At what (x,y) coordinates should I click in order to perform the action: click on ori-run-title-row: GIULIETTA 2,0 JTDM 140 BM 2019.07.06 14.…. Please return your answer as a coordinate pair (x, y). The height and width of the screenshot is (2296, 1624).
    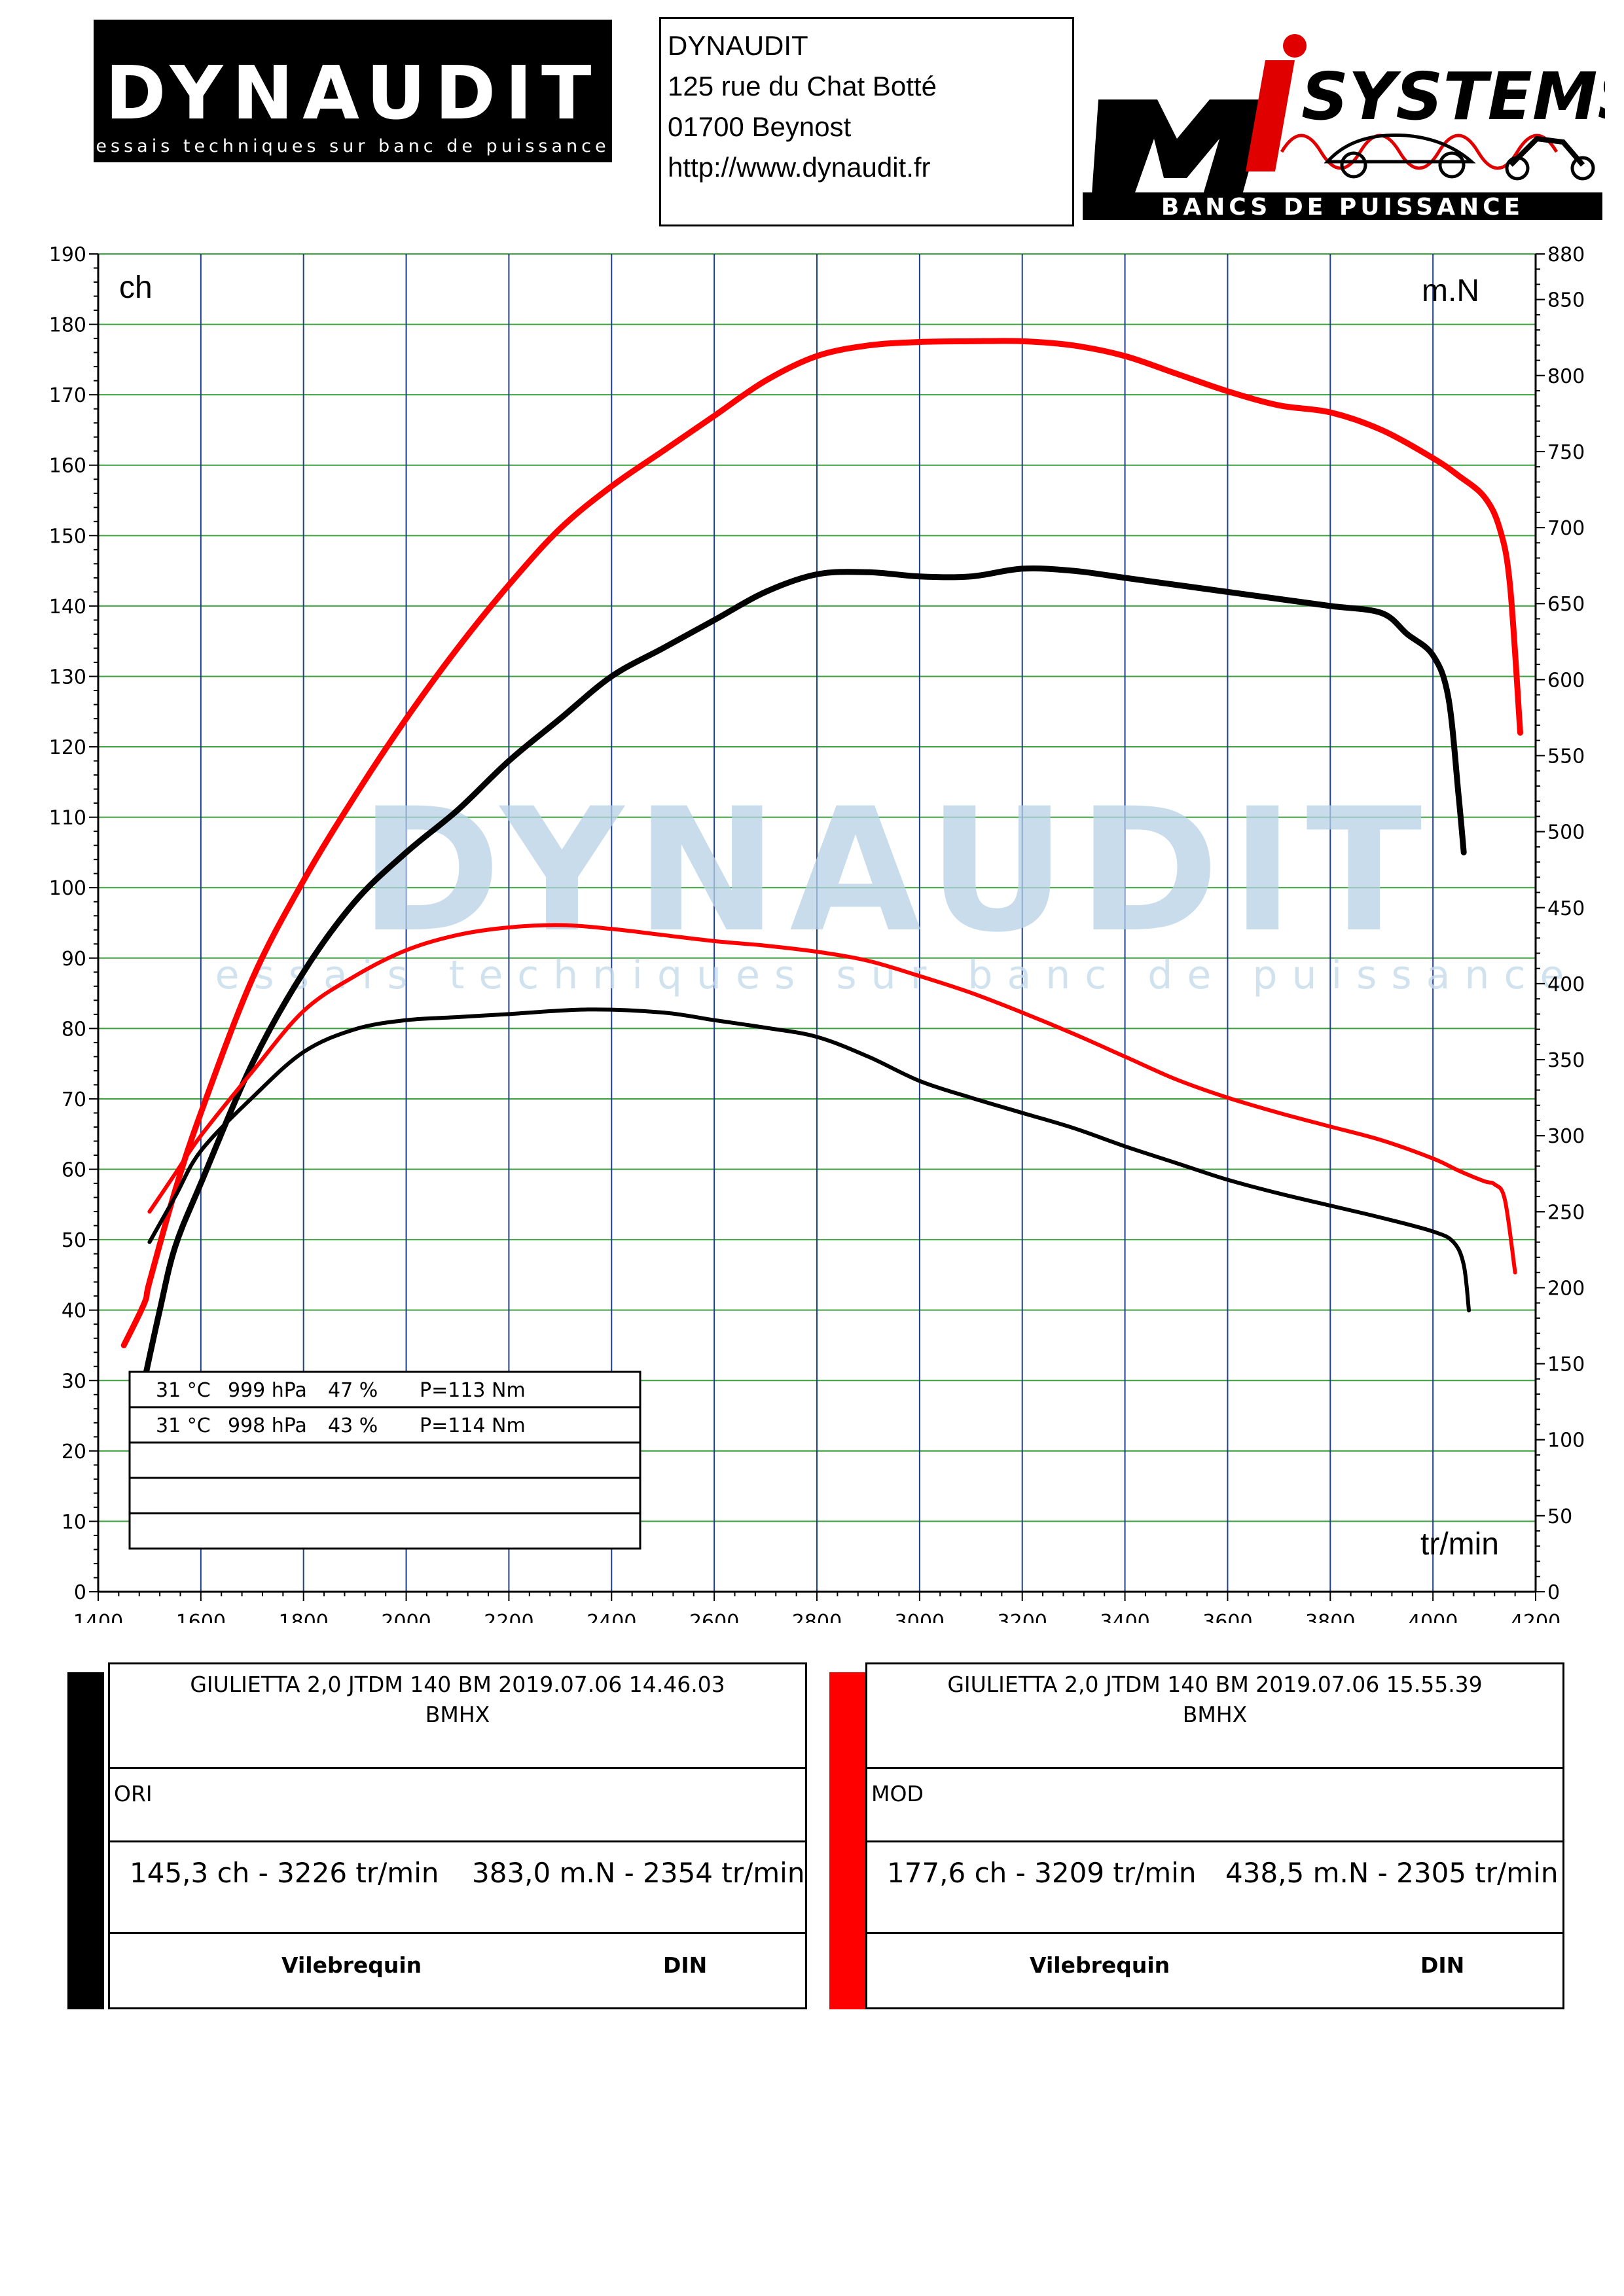
    Looking at the image, I should click on (457, 1716).